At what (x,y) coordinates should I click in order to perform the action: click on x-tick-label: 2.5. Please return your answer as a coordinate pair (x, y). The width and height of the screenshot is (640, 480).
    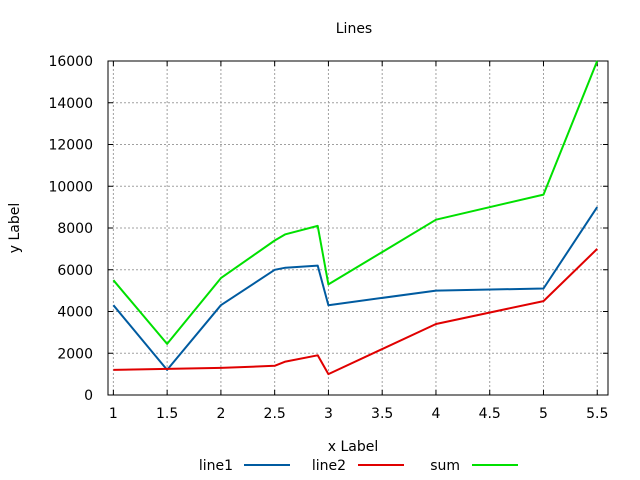
    Looking at the image, I should click on (275, 414).